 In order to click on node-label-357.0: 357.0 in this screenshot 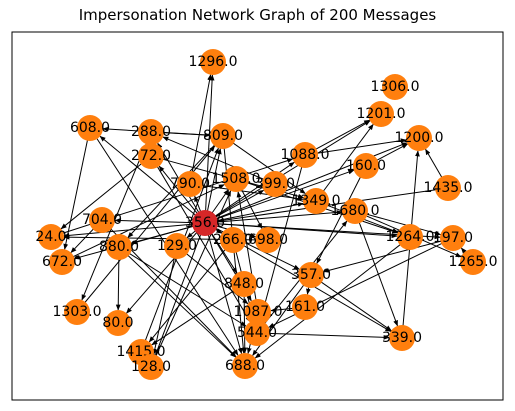, I will do `click(311, 275)`.